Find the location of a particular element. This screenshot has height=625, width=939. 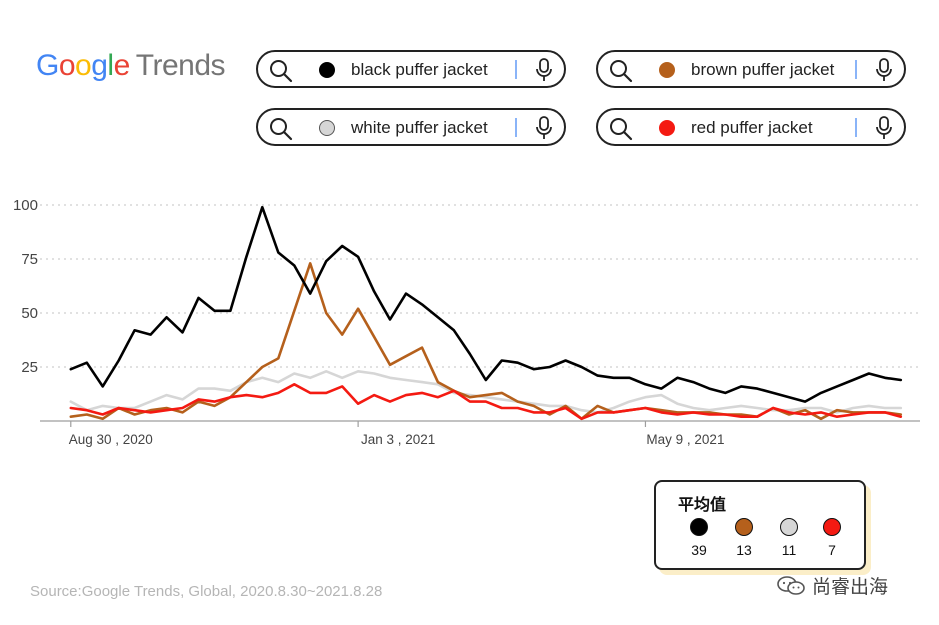

series-line-red-puffer-jacket is located at coordinates (486, 401).